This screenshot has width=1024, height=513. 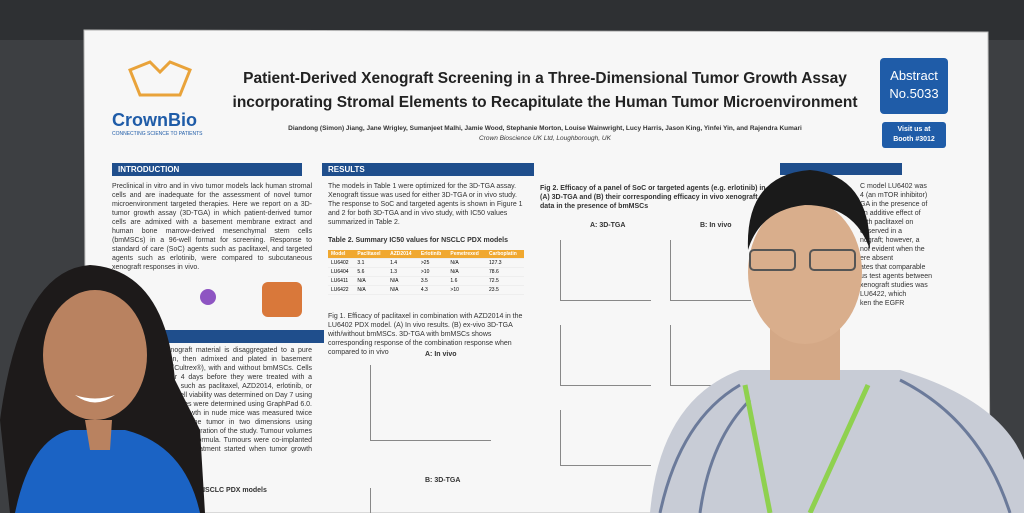 I want to click on table-cell: 72.5, so click(x=505, y=281).